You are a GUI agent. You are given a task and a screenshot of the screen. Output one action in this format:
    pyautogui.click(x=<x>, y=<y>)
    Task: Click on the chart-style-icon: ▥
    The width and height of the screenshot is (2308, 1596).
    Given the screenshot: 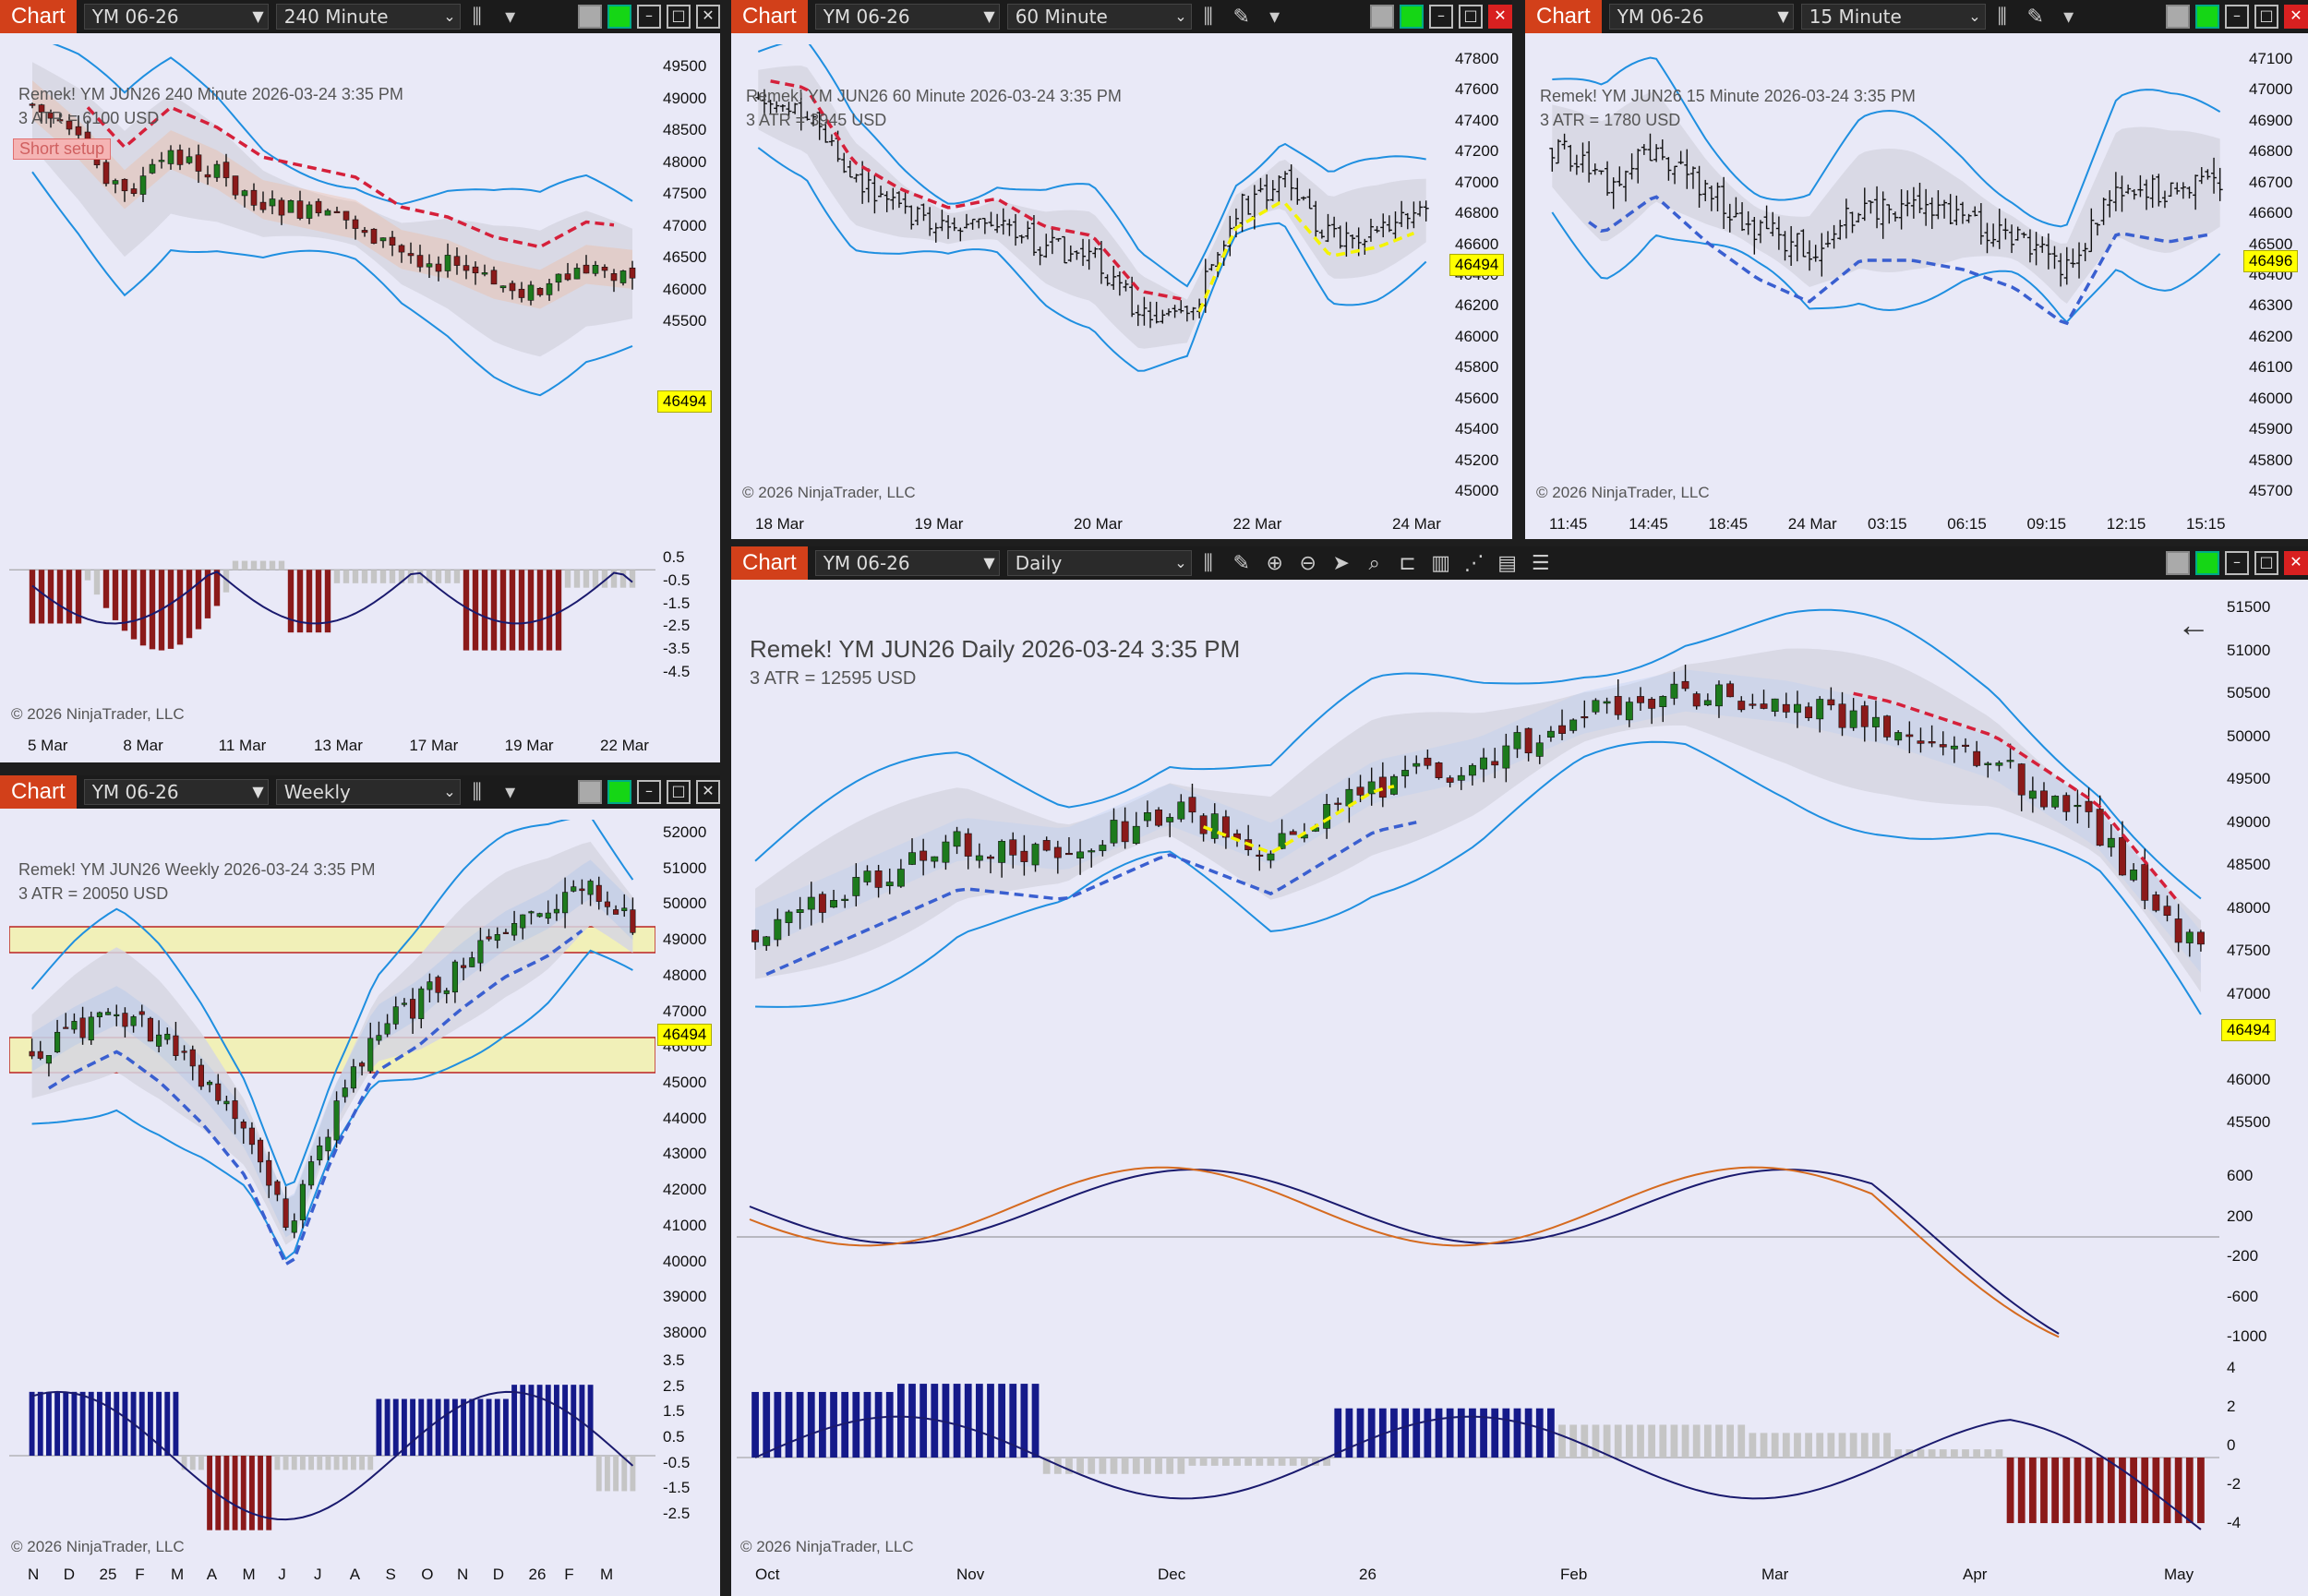 What is the action you would take?
    pyautogui.click(x=1441, y=563)
    